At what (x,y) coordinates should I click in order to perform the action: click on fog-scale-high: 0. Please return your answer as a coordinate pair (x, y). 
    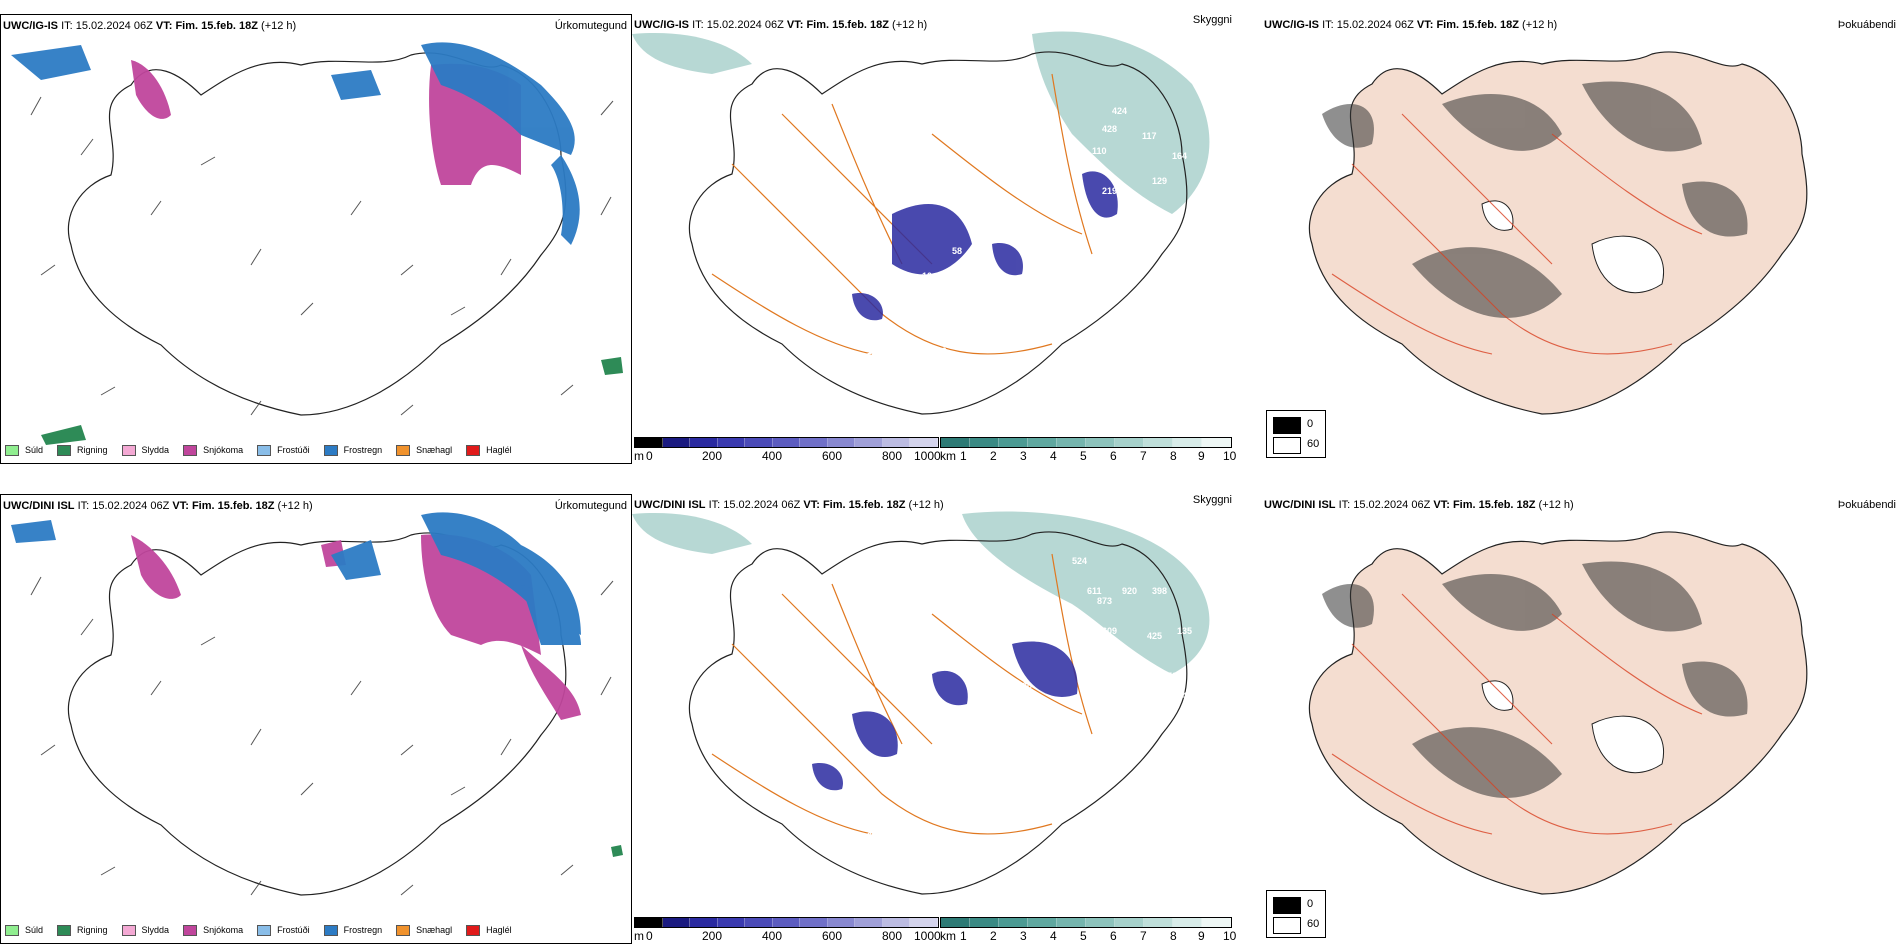
    Looking at the image, I should click on (1310, 424).